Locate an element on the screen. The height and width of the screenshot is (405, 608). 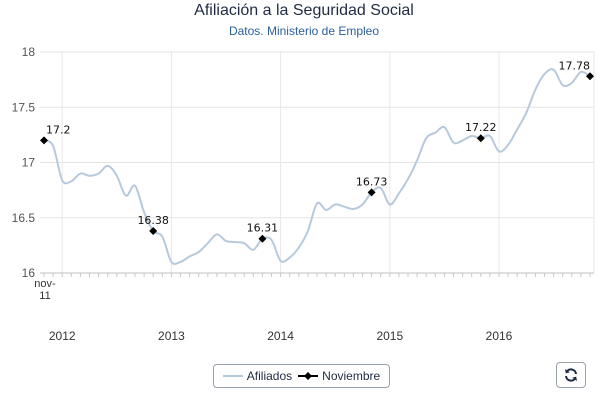
refresh-icon is located at coordinates (571, 375).